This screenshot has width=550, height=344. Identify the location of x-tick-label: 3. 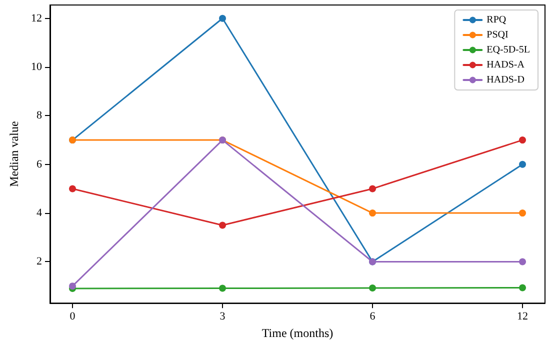
(223, 316).